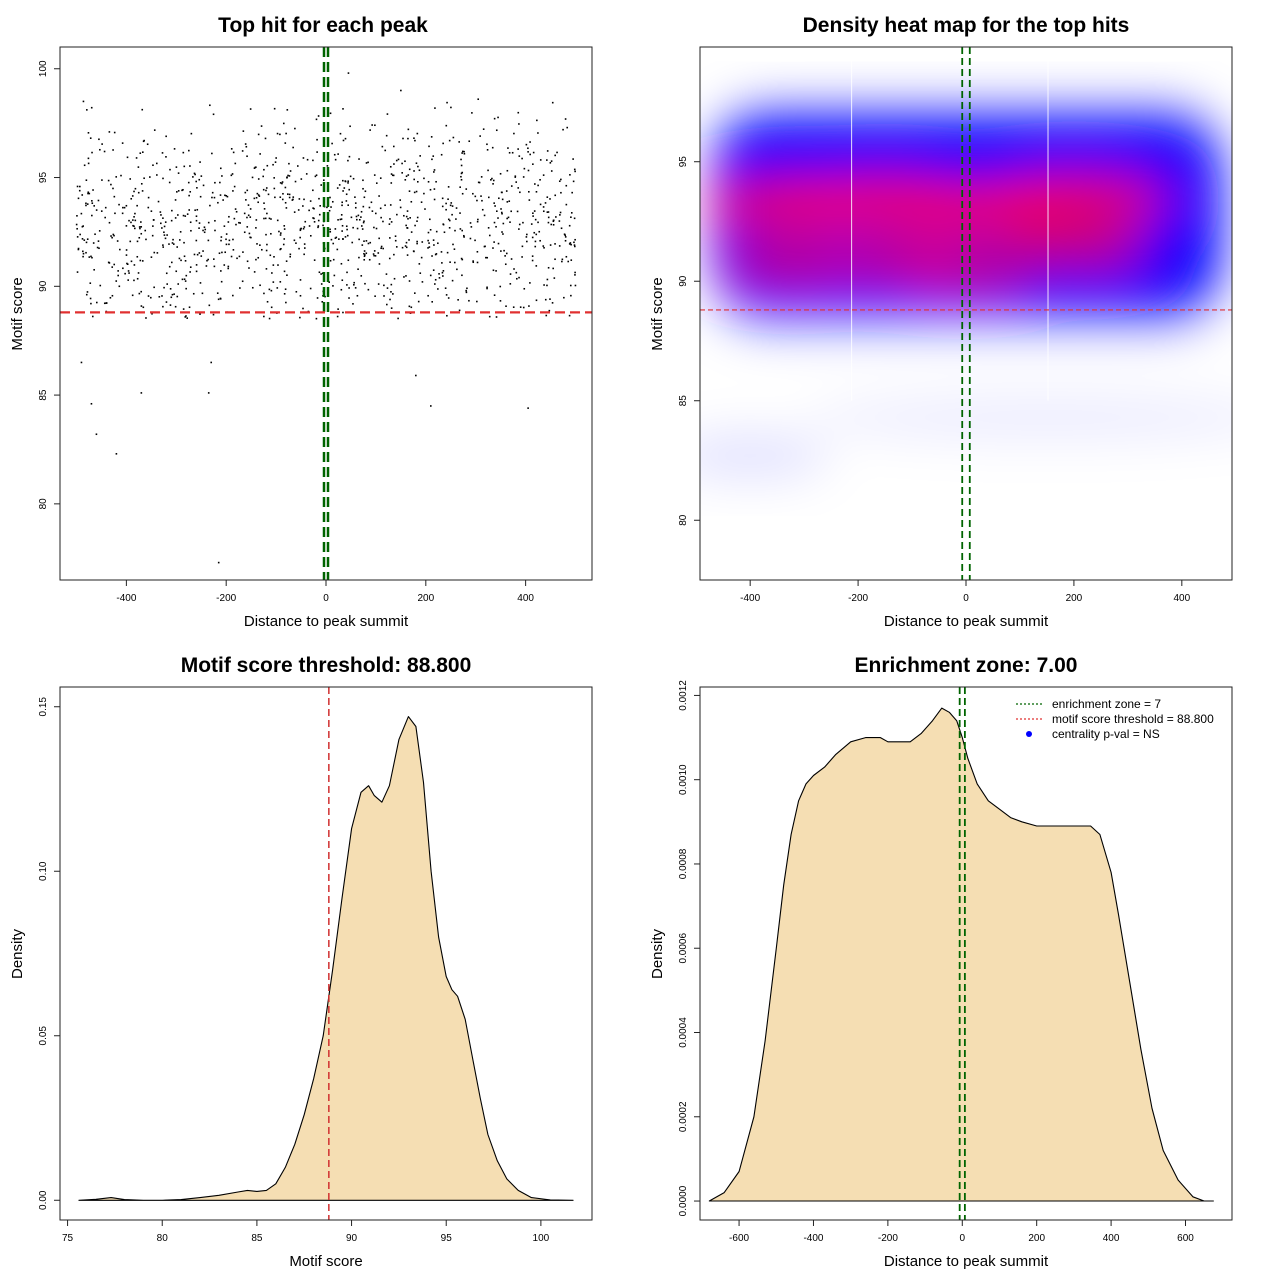  Describe the element at coordinates (1185, 1238) in the screenshot. I see `x-tick-label: 600` at that location.